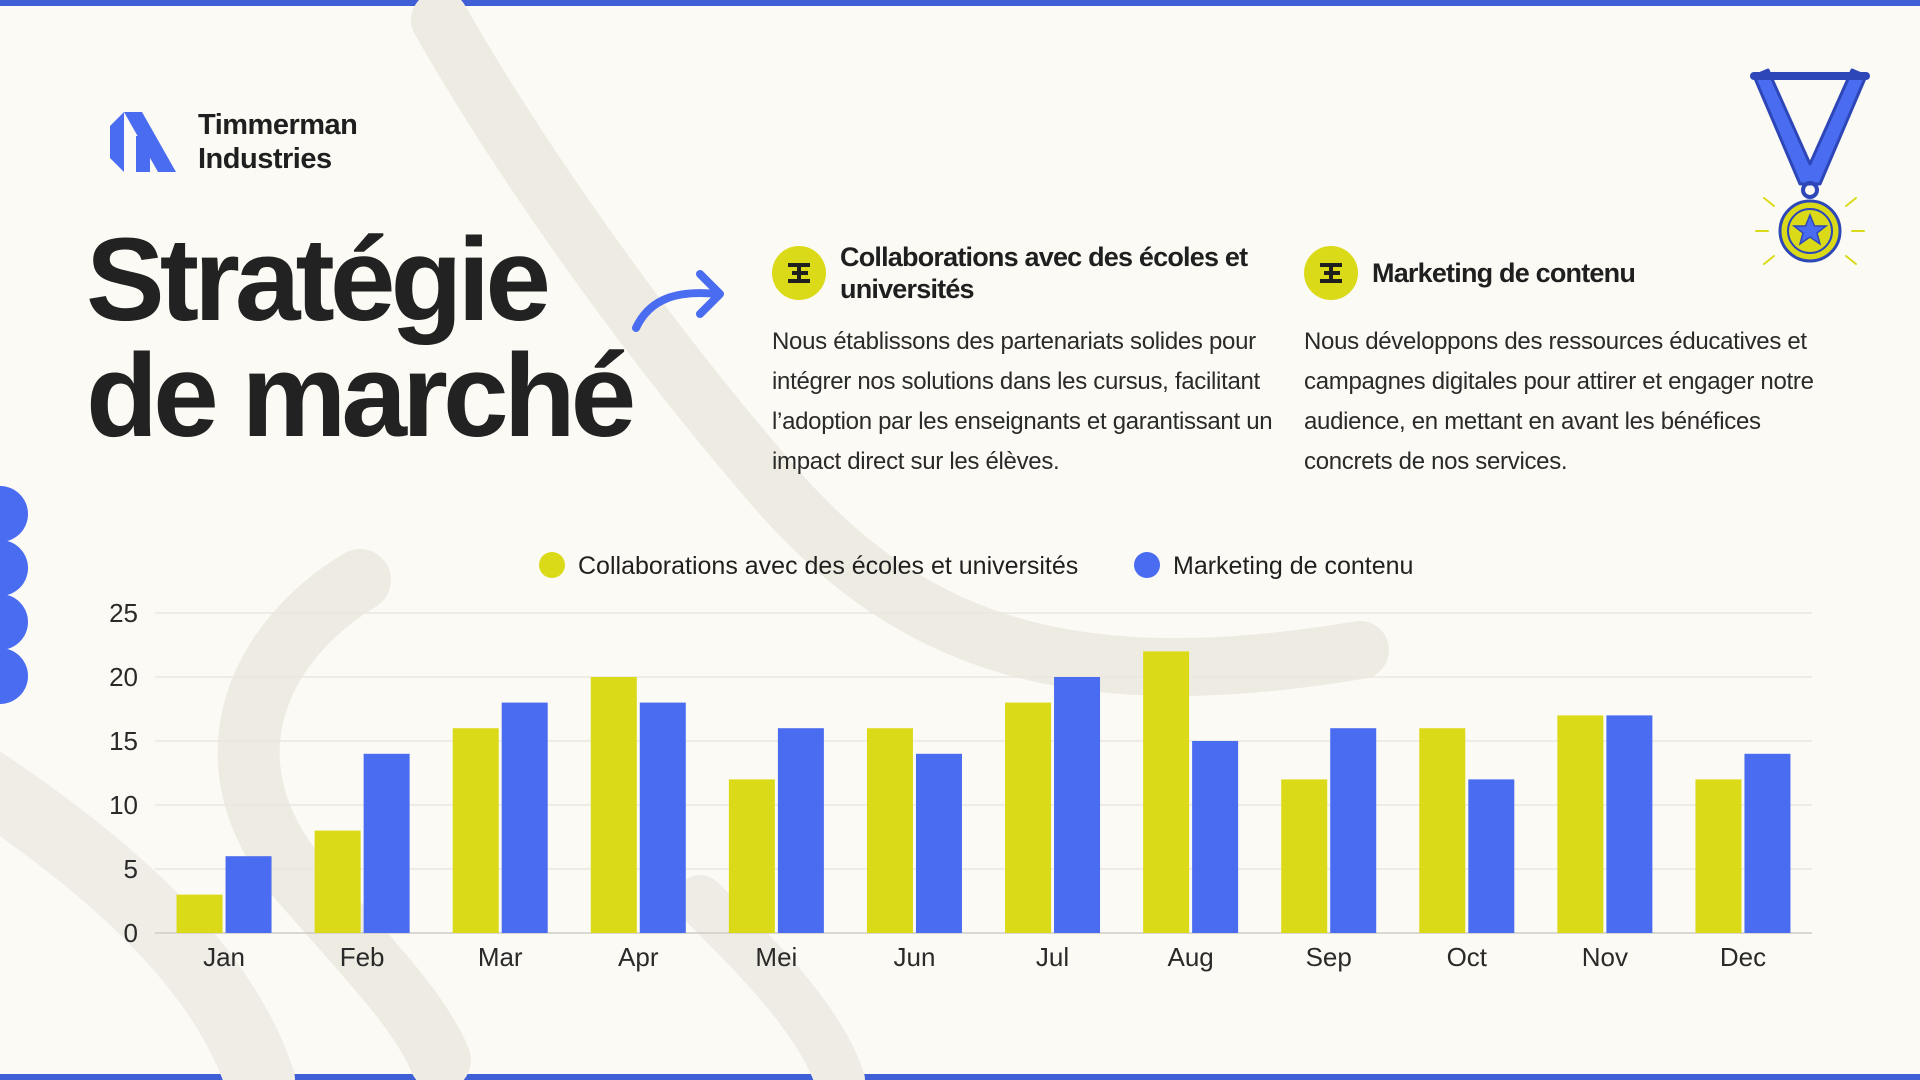 The height and width of the screenshot is (1080, 1920). Describe the element at coordinates (960, 3) in the screenshot. I see `top-frame-bar` at that location.